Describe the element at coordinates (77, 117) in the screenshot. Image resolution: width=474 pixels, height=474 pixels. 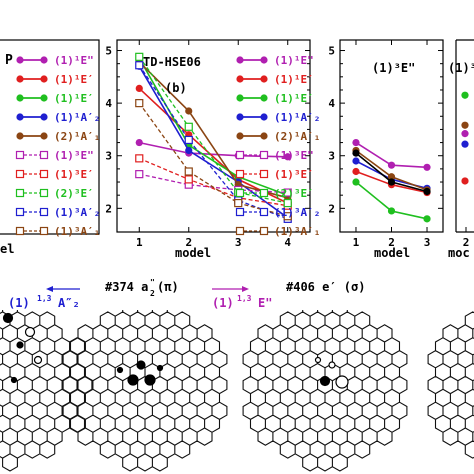
I see `panel-a-legend-label: (1)¹A′₂` at that location.